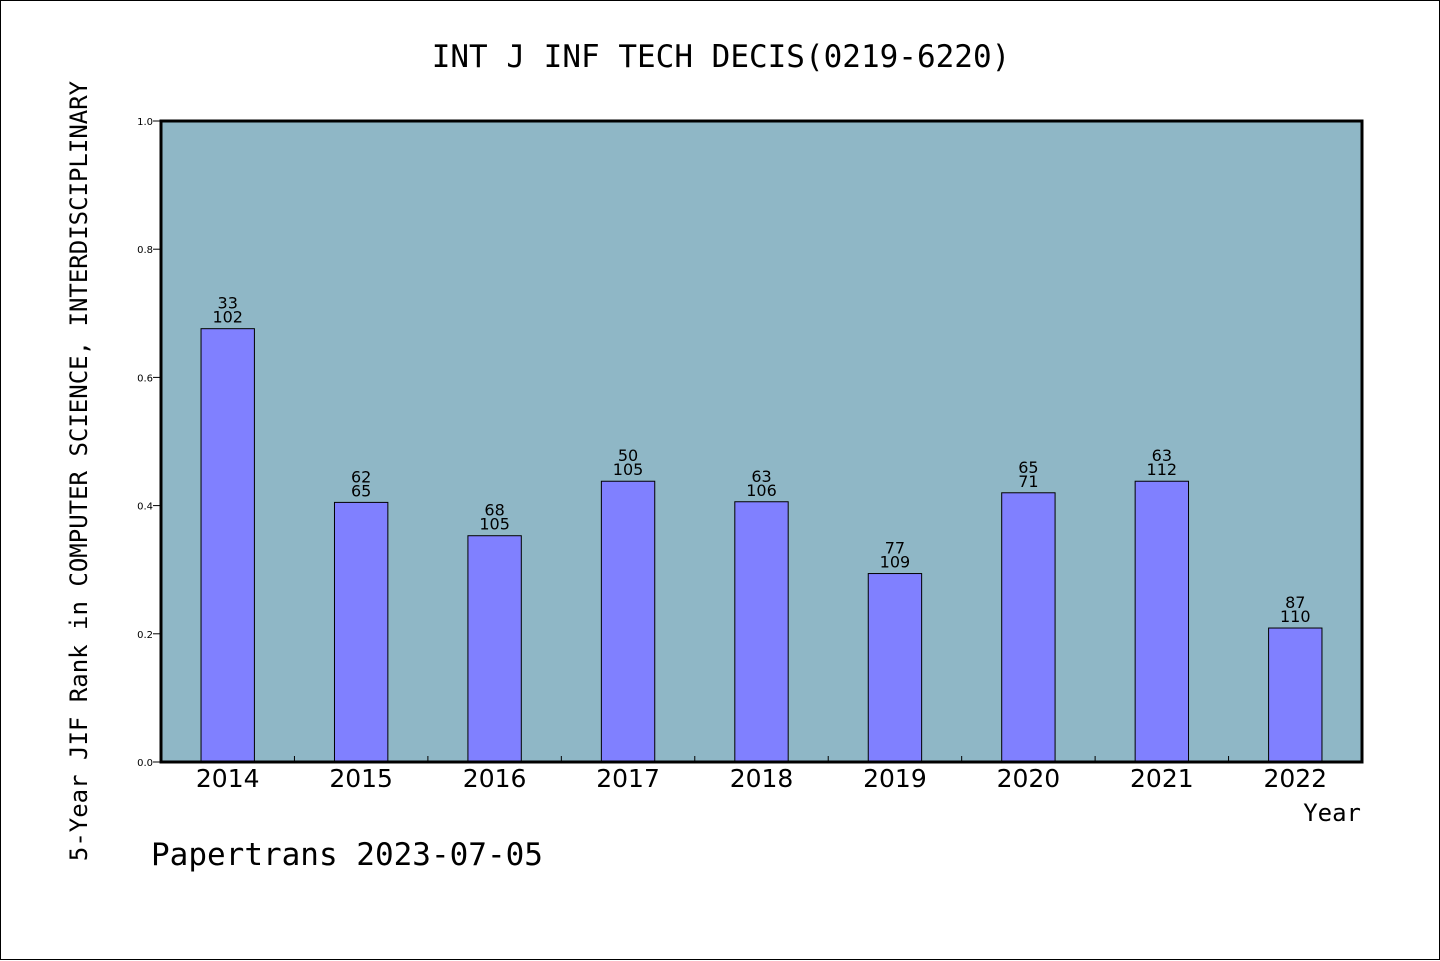 This screenshot has width=1440, height=961. Describe the element at coordinates (895, 548) in the screenshot. I see `bar-rank-label: 77` at that location.